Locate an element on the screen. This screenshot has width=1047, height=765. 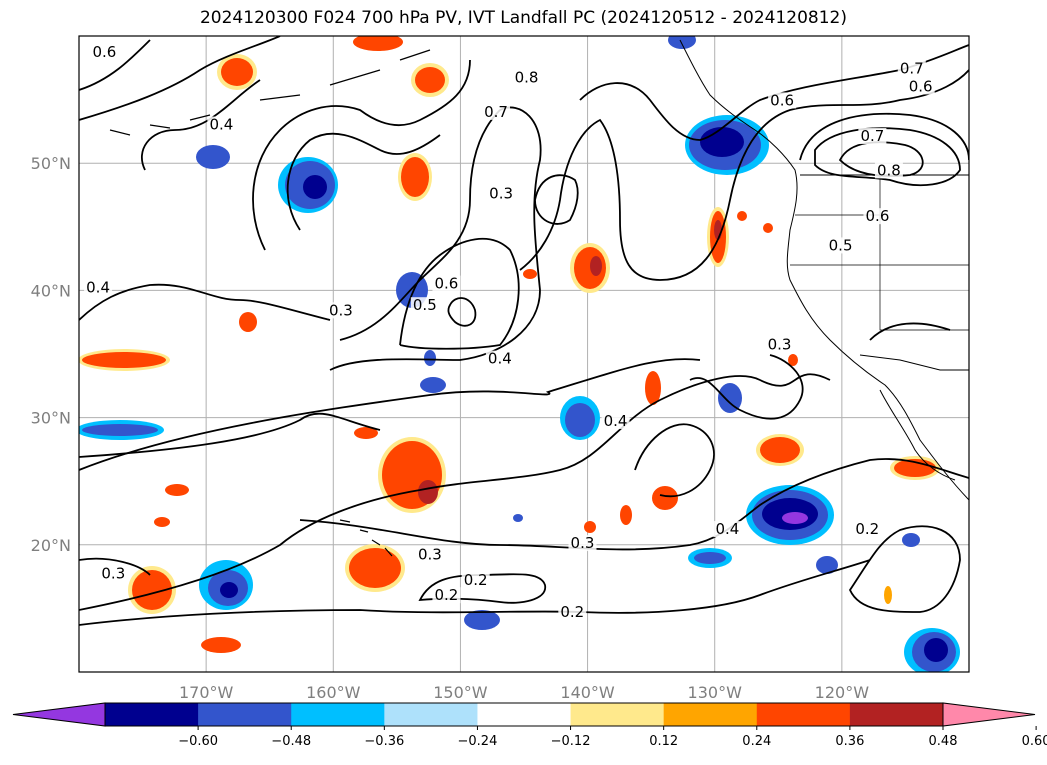
colorbar-tick-label: 0.24 is located at coordinates (756, 741).